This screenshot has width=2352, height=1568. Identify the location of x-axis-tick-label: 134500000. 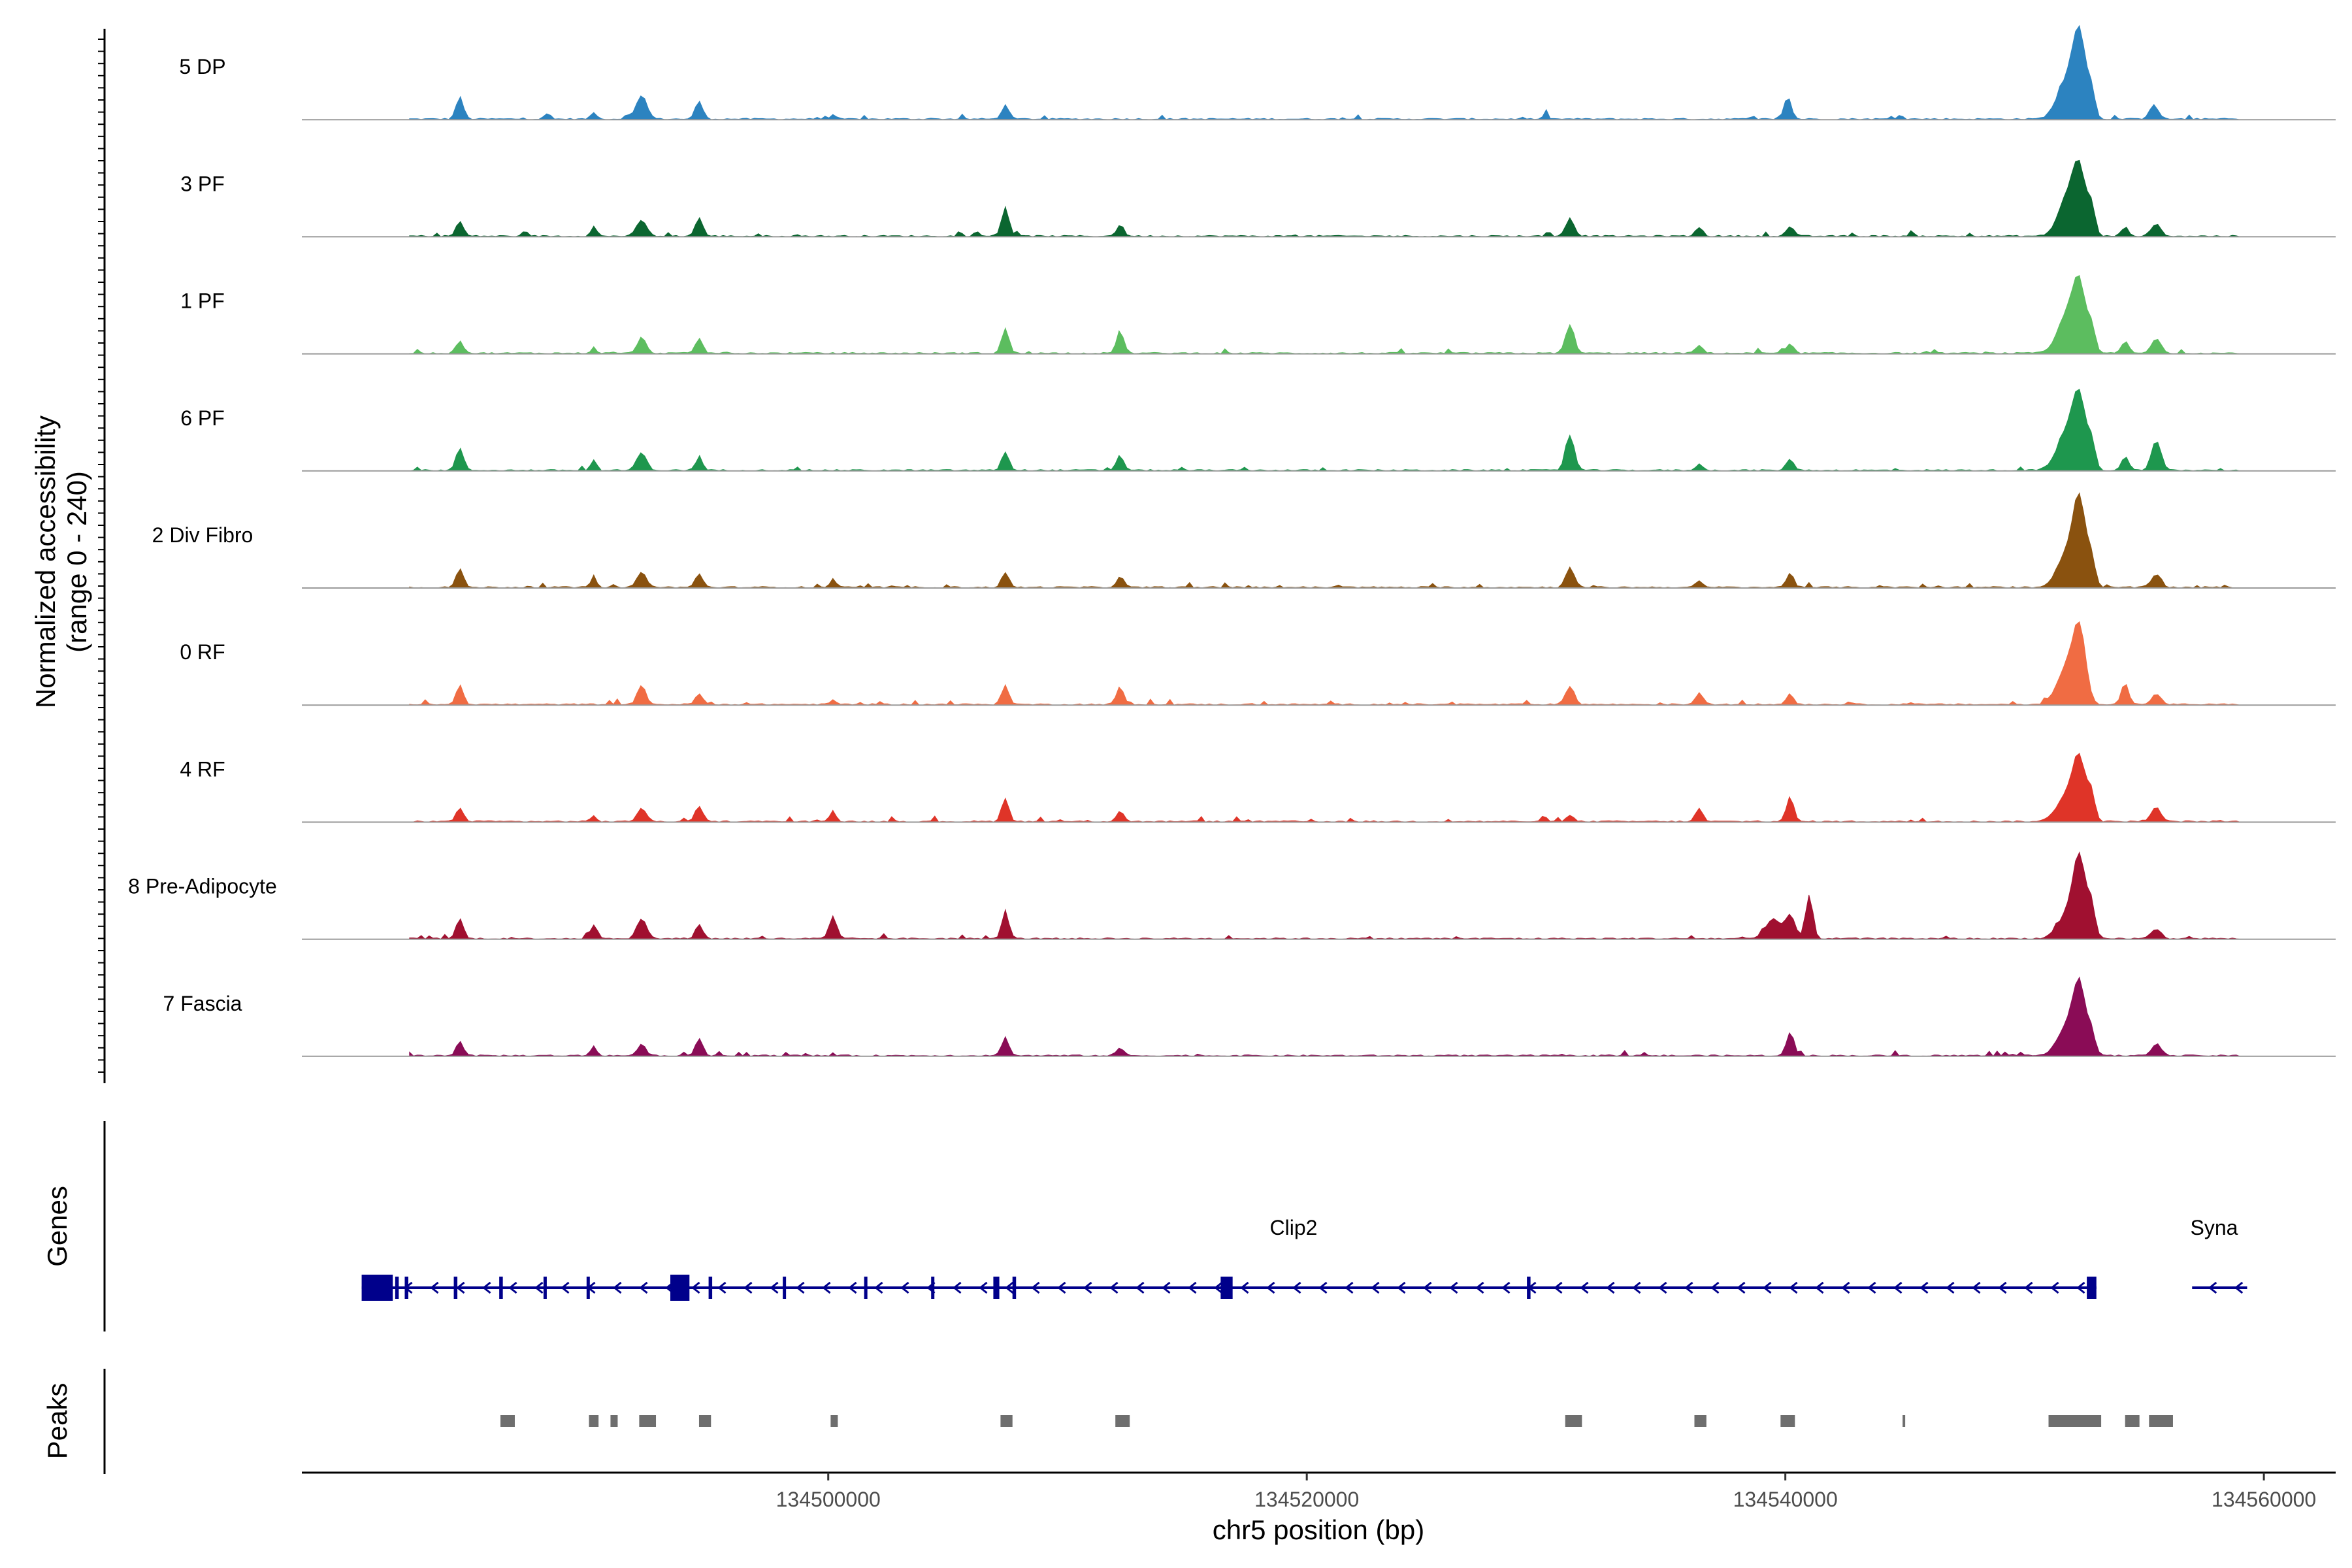
(828, 1499).